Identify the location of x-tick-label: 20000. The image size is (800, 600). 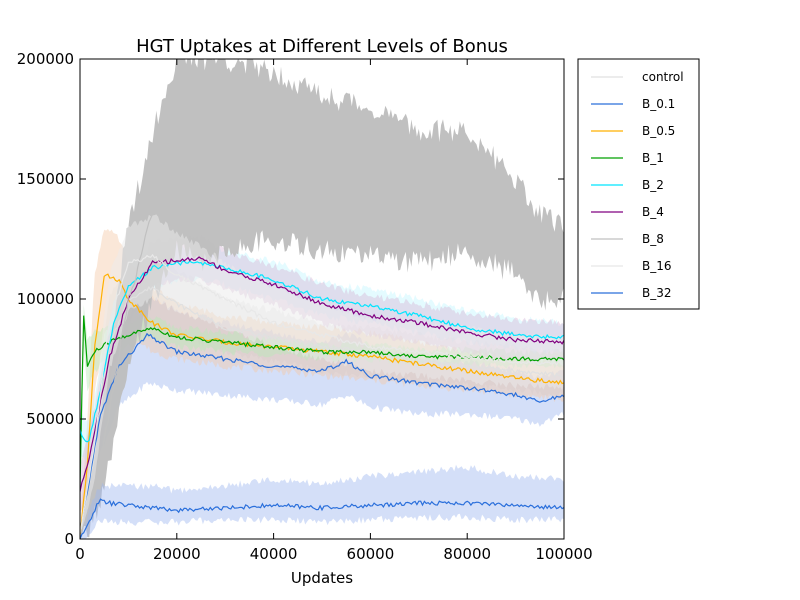
(177, 554).